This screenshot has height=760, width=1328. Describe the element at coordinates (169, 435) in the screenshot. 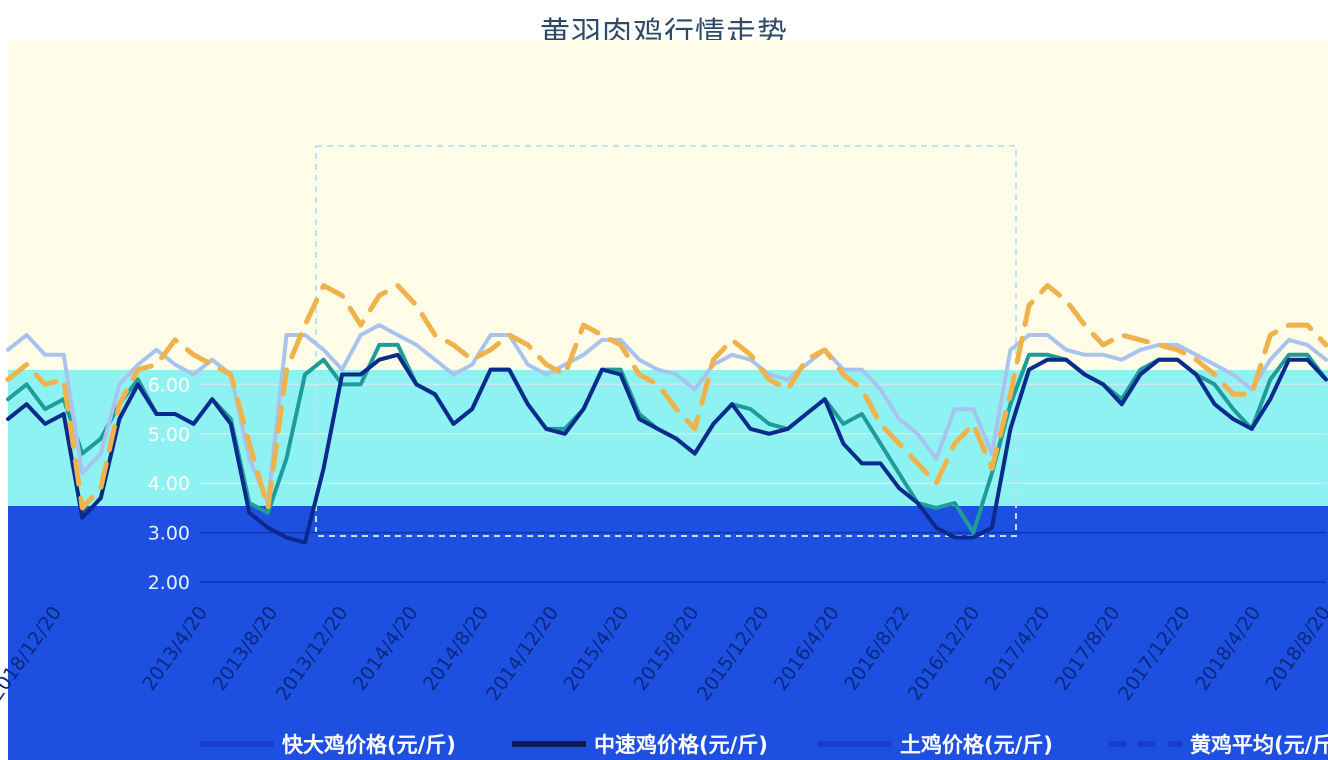

I see `y-tick-label: 5.00` at that location.